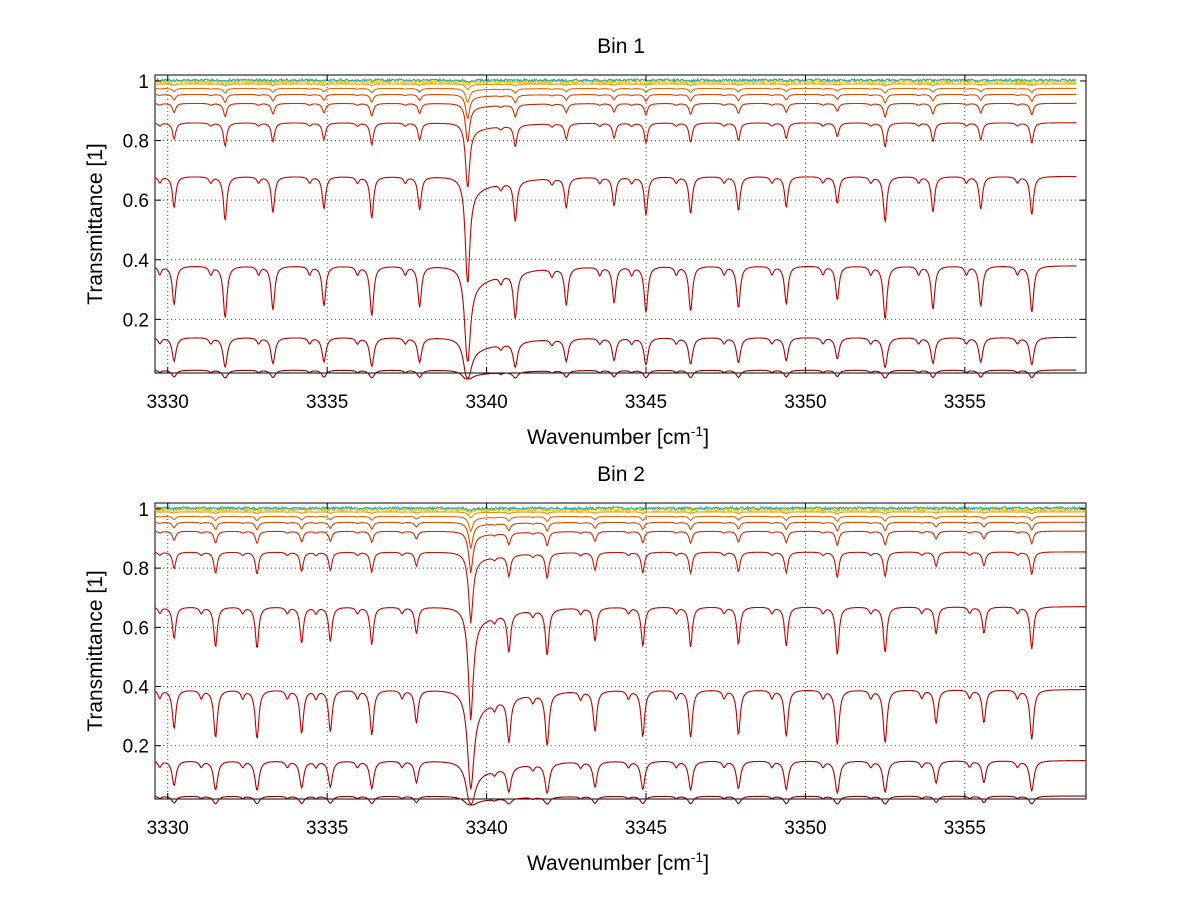 Image resolution: width=1200 pixels, height=901 pixels. I want to click on chart-title: Bin 1, so click(621, 46).